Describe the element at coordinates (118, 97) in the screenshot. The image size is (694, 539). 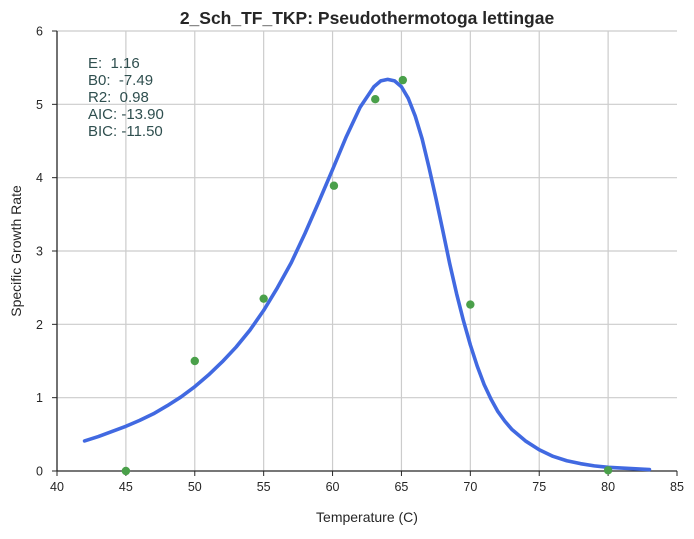
I see `fit-statistic-line: R2: 0.98` at that location.